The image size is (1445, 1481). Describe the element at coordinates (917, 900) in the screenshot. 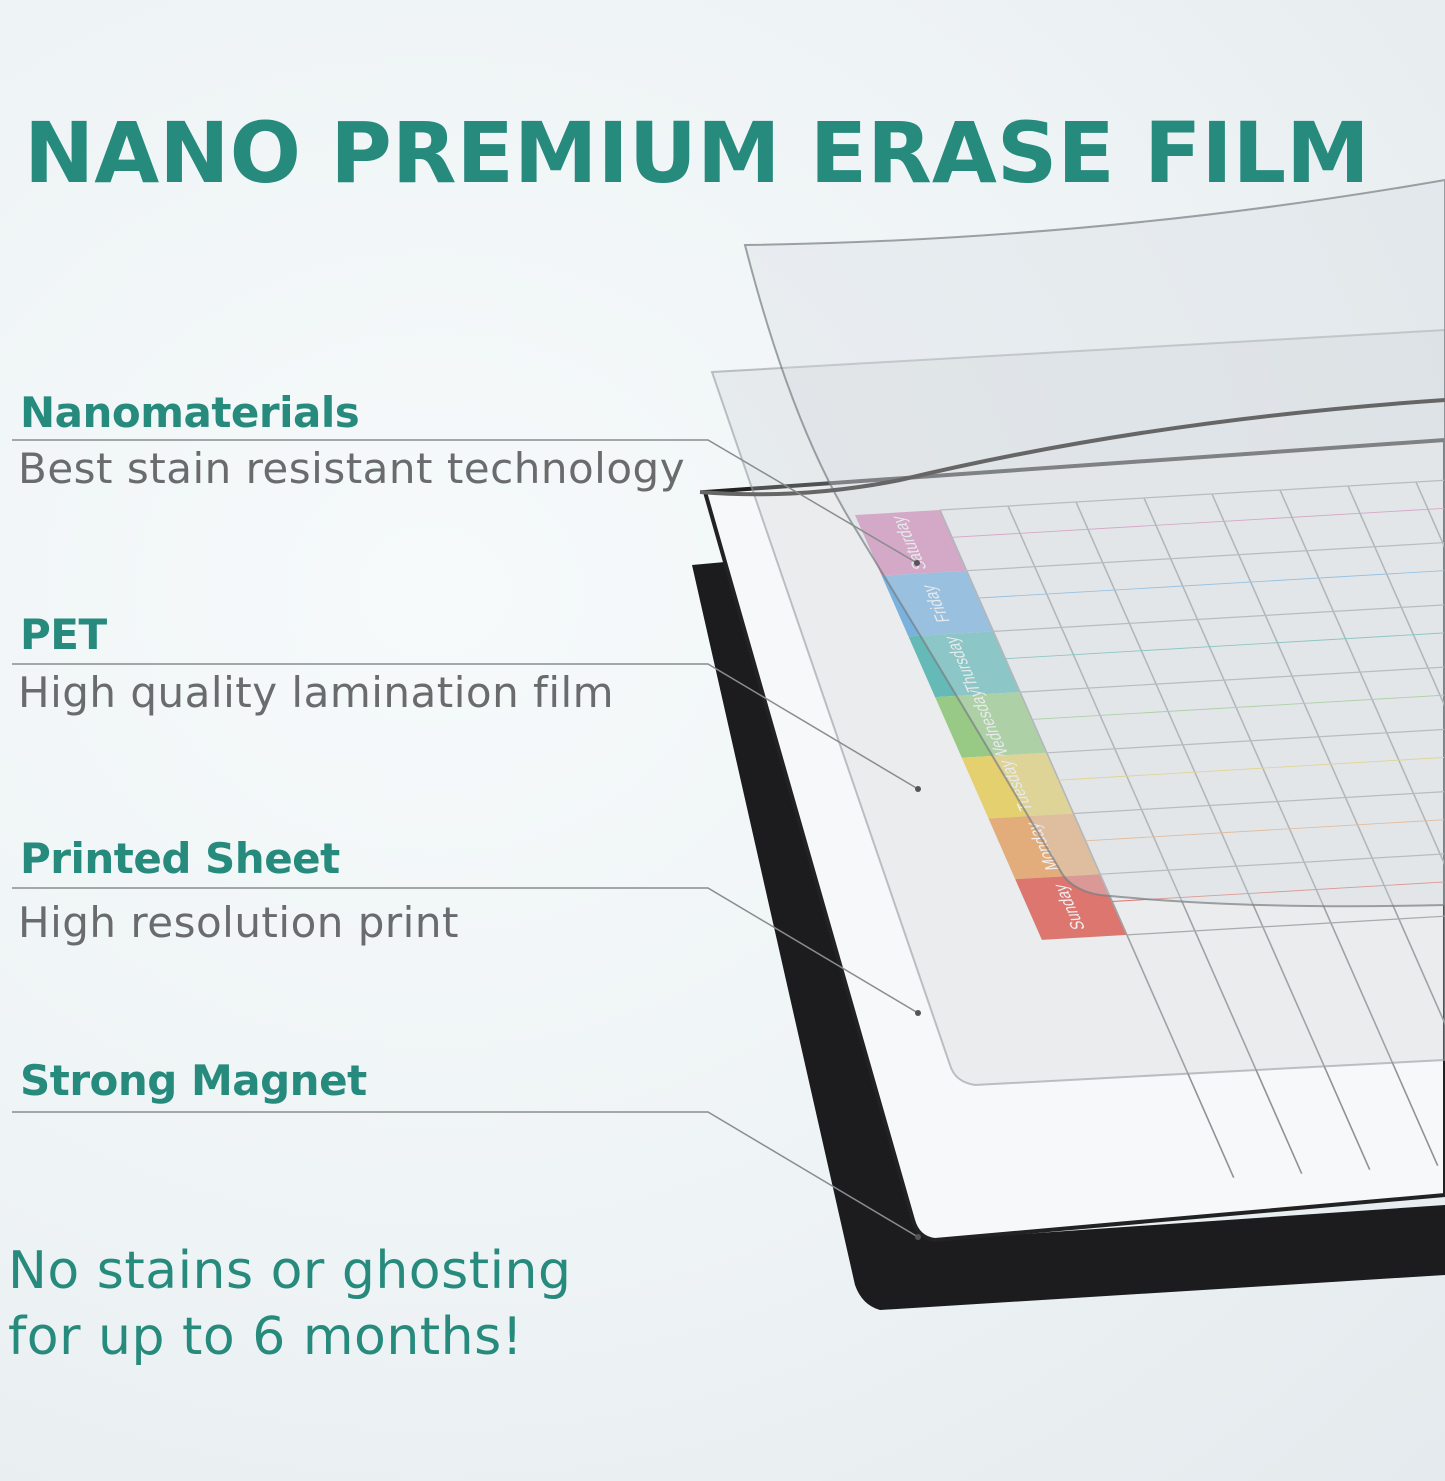

I see `callout-dots` at that location.